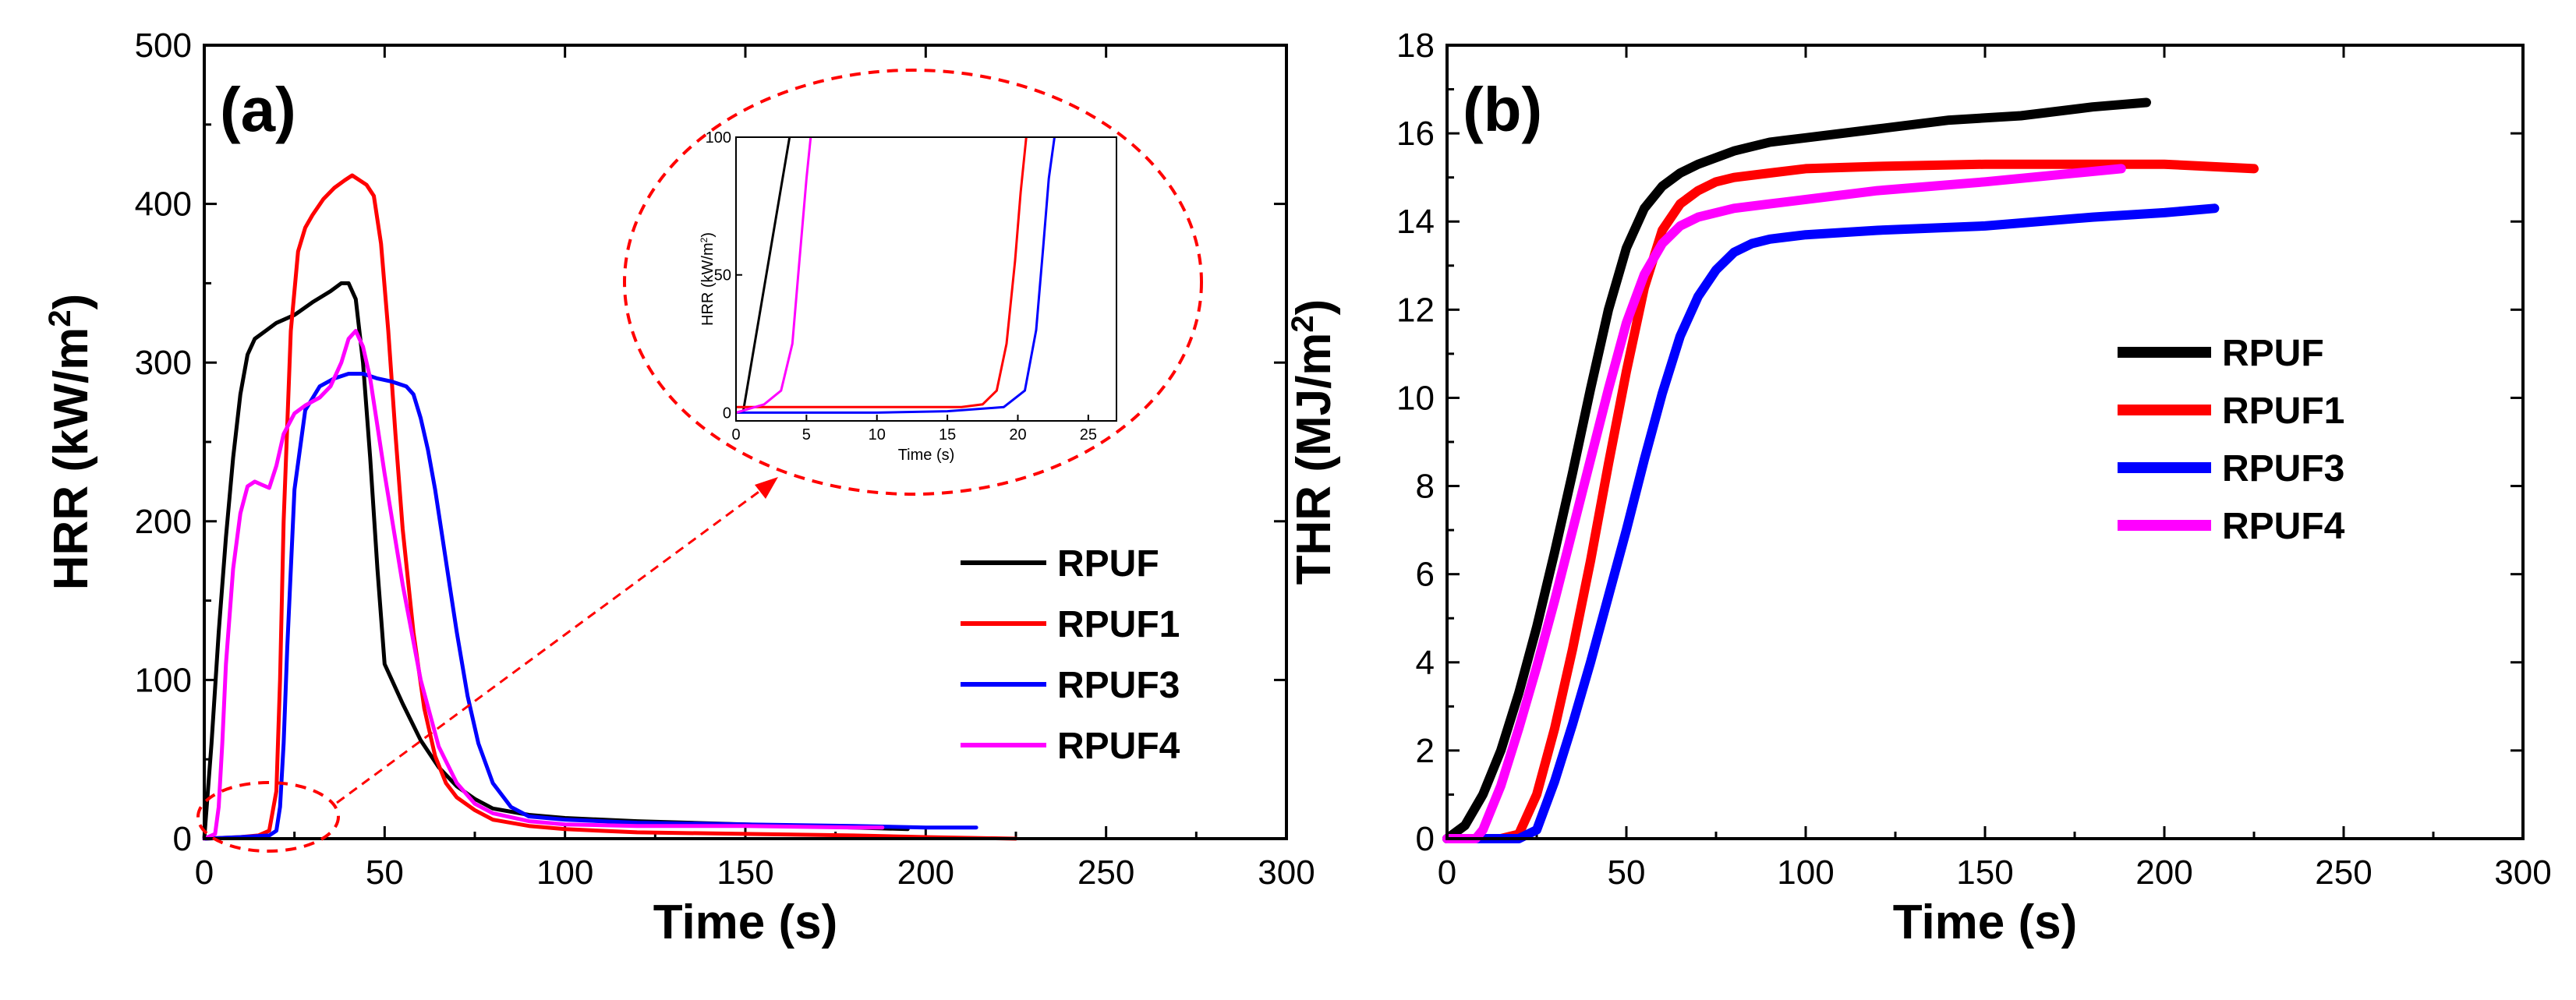  I want to click on inset-x-axis-title: Time (s), so click(926, 455).